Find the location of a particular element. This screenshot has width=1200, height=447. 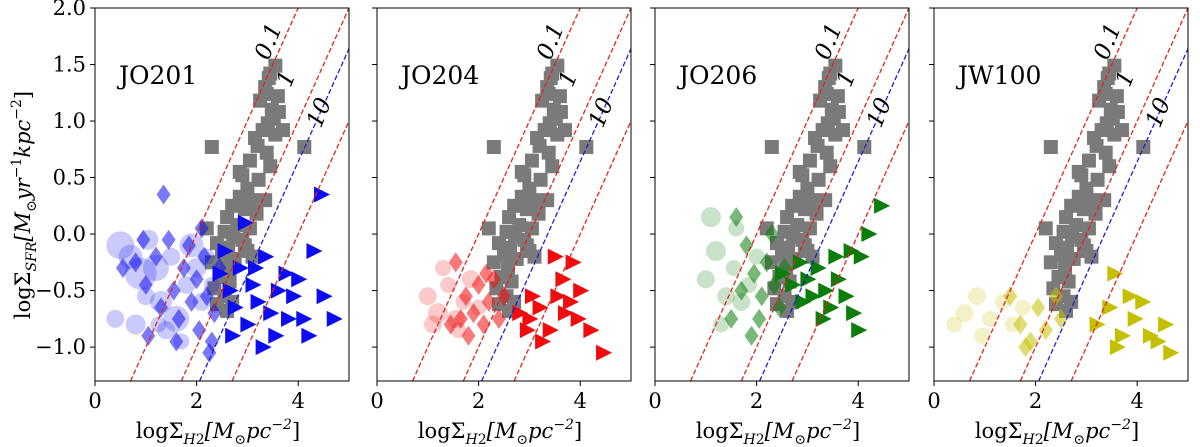

x-tick-label: 2 is located at coordinates (756, 401).